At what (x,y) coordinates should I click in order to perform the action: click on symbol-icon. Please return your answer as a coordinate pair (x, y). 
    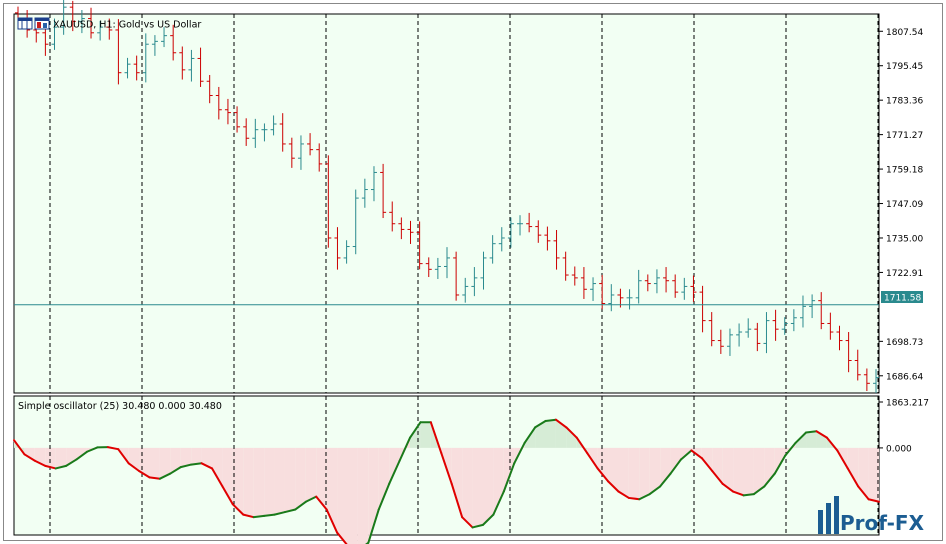
    Looking at the image, I should click on (42, 23).